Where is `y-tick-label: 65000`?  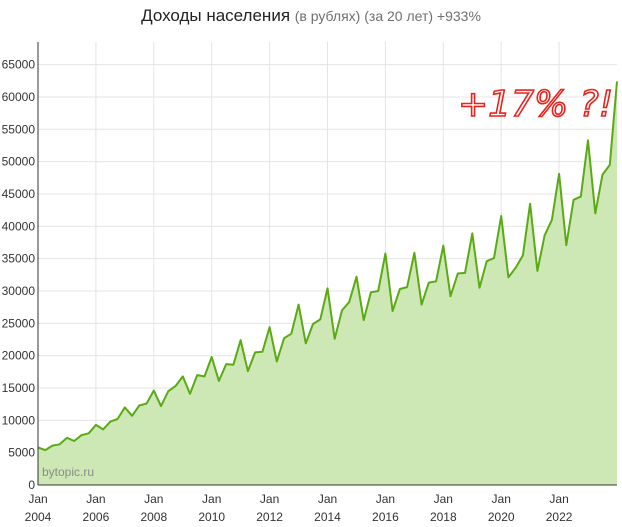 y-tick-label: 65000 is located at coordinates (19, 65).